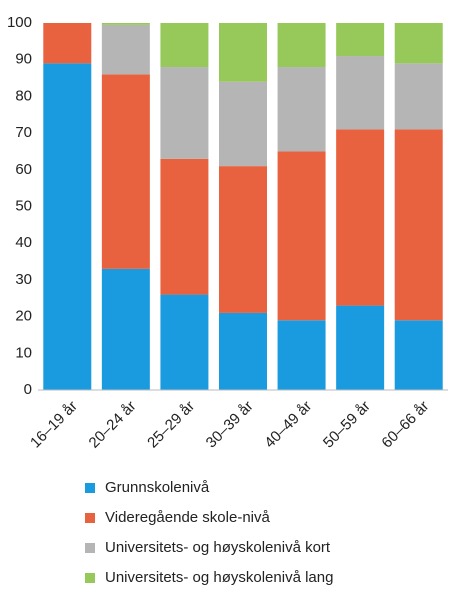 The width and height of the screenshot is (450, 600). I want to click on y-tick-label: 0, so click(28, 389).